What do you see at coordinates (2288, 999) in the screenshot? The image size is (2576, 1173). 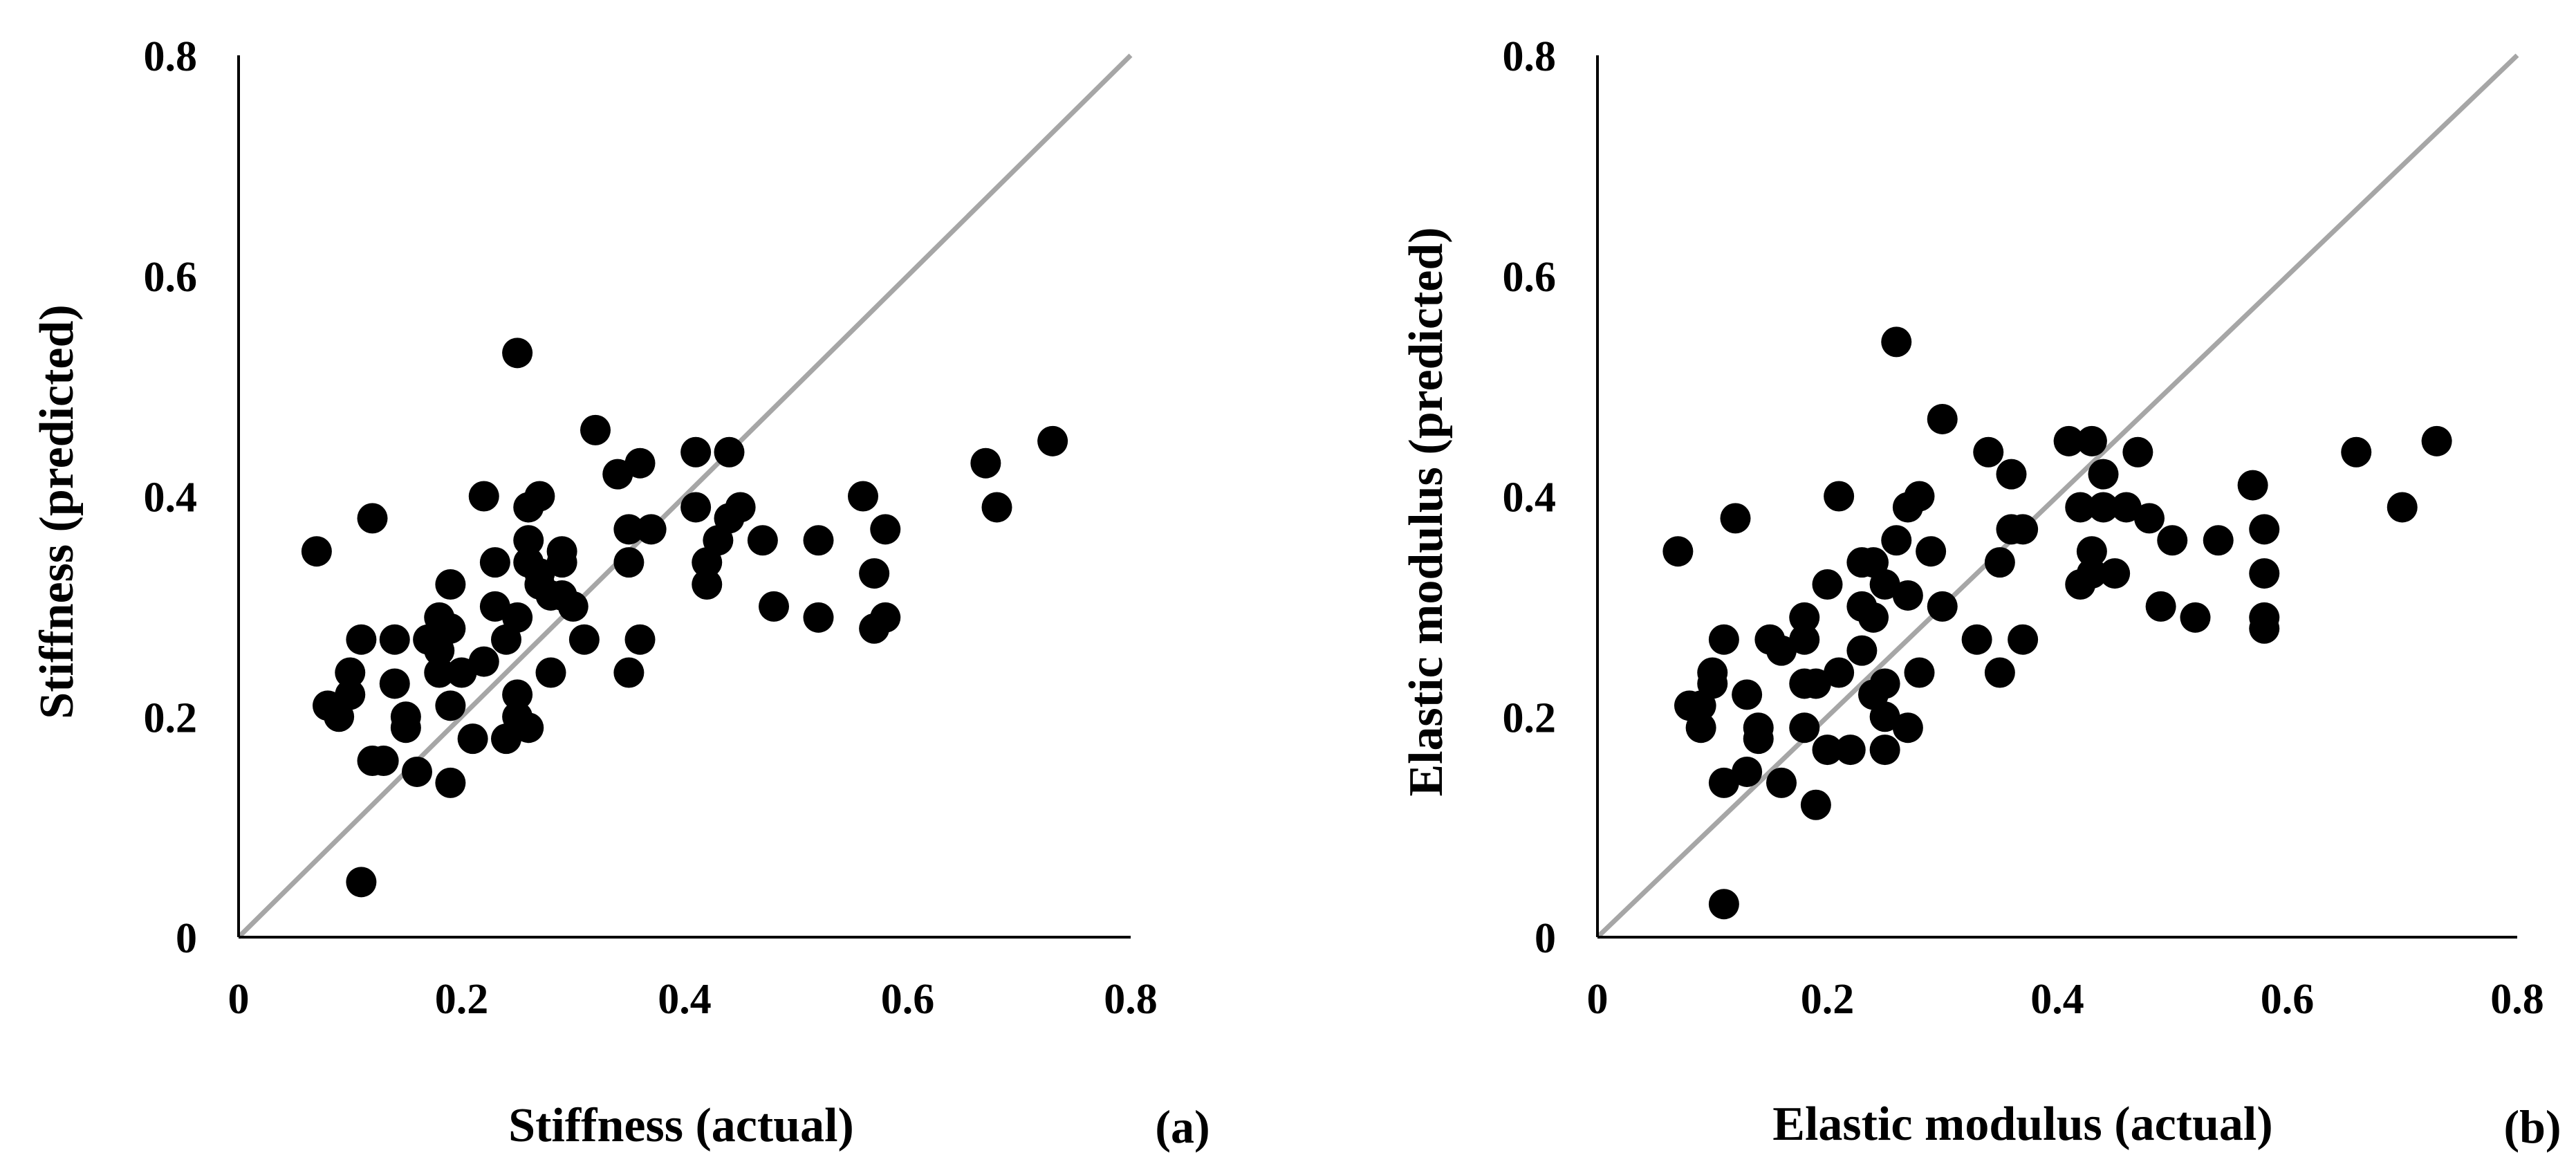 I see `x-tick-label: 0.6` at bounding box center [2288, 999].